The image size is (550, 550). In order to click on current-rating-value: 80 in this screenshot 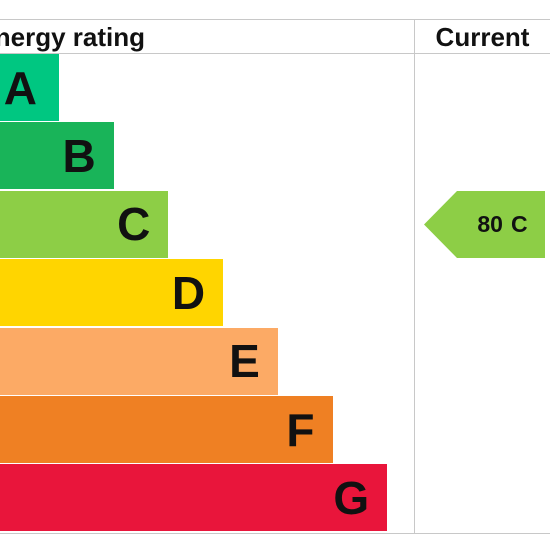, I will do `click(490, 224)`.